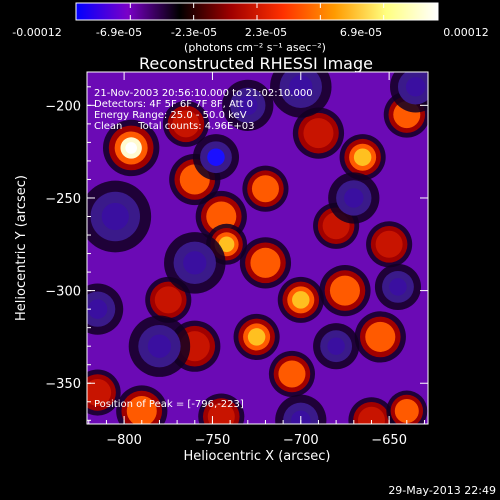 The width and height of the screenshot is (500, 500). I want to click on y-tick-label: −300, so click(63, 292).